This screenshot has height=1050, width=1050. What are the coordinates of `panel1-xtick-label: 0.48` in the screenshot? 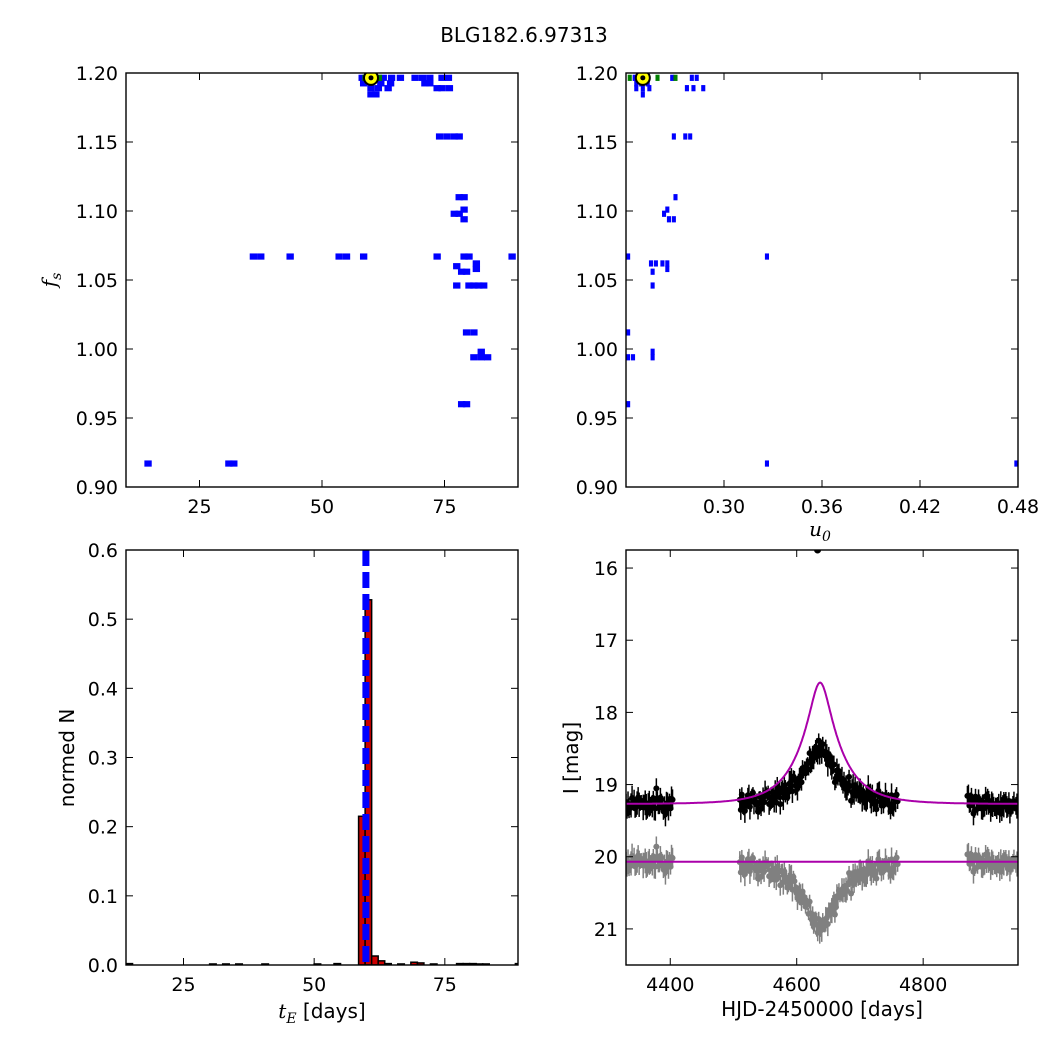 It's located at (1018, 507).